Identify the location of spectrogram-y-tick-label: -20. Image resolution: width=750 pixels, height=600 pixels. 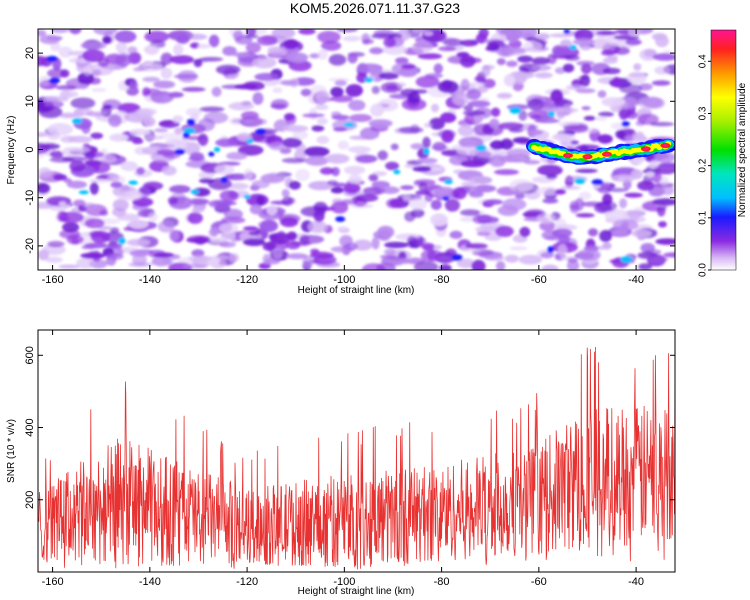
(30, 246).